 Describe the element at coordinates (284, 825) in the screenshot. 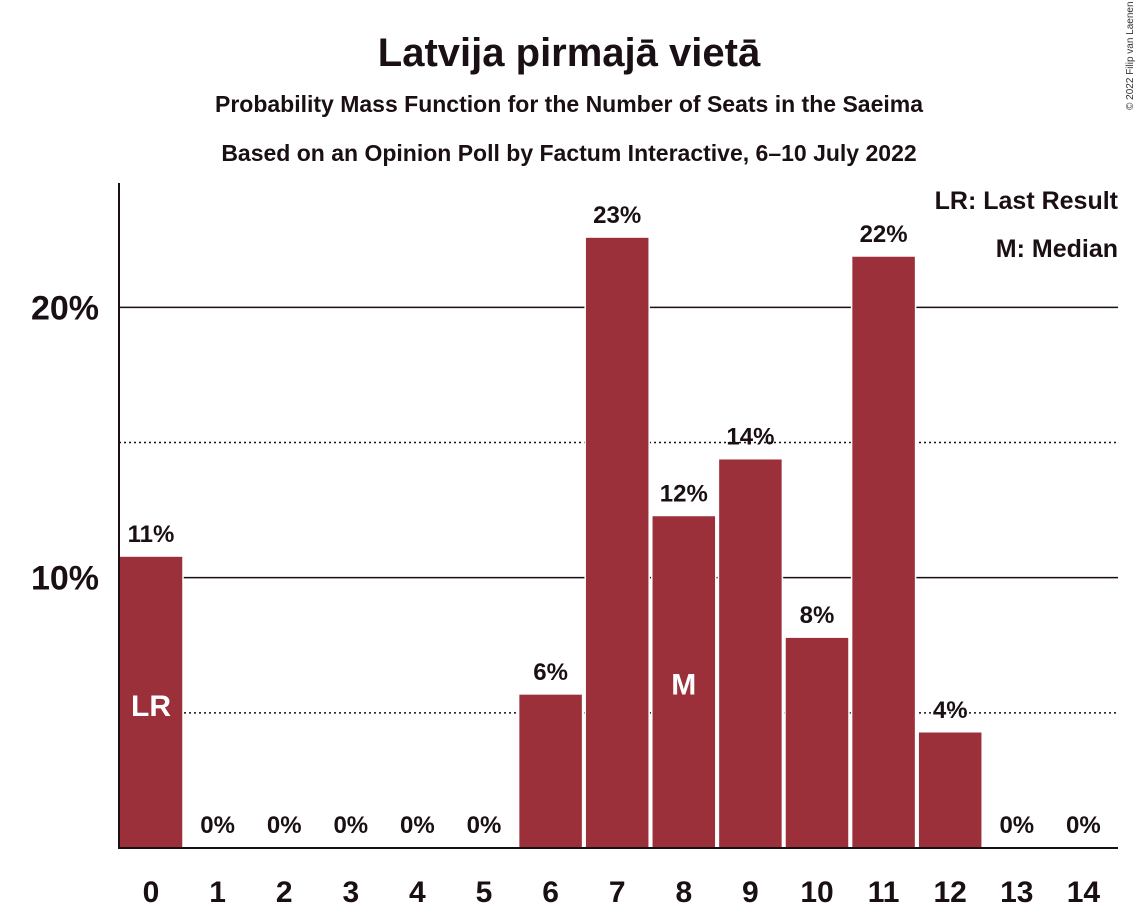

I see `data-label-seats-2: 0%` at that location.